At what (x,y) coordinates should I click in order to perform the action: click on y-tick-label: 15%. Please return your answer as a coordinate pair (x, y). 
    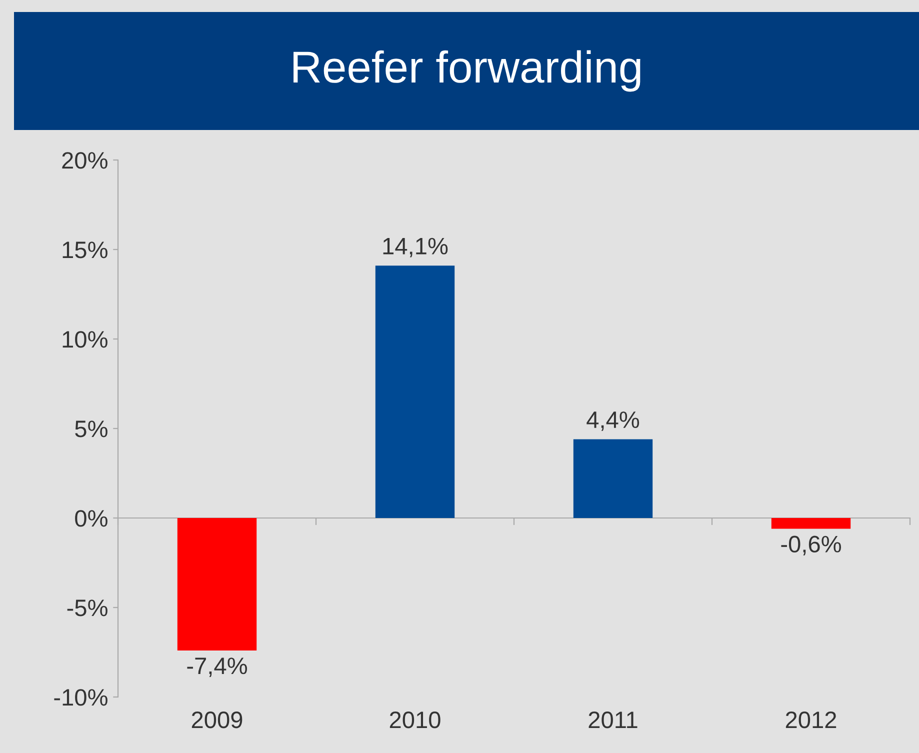
    Looking at the image, I should click on (85, 250).